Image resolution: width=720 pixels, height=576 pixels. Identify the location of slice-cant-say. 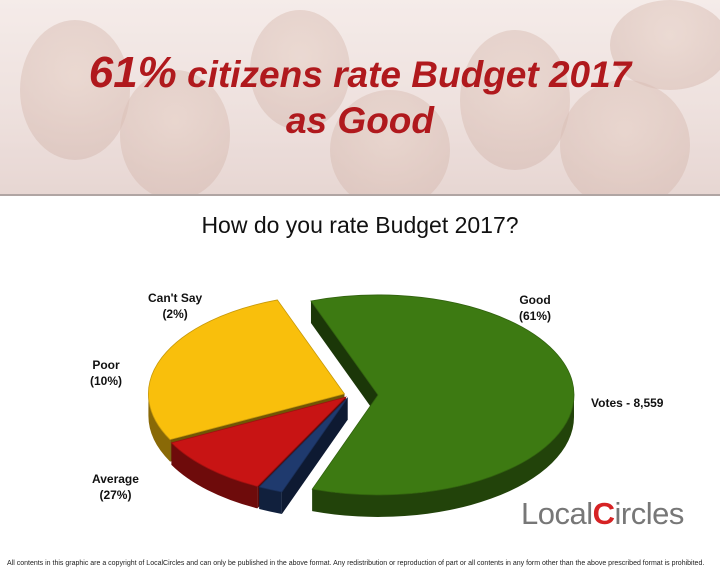
(303, 445).